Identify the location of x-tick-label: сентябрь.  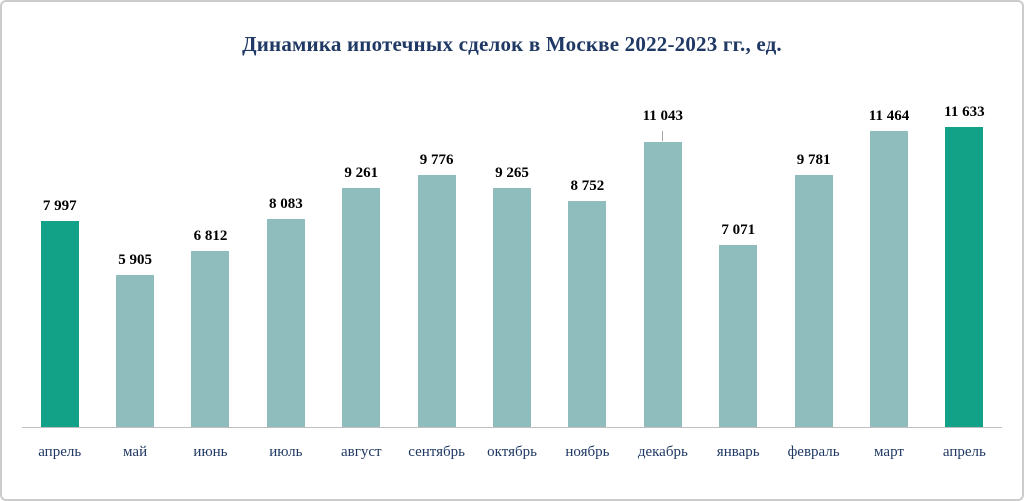
(437, 452).